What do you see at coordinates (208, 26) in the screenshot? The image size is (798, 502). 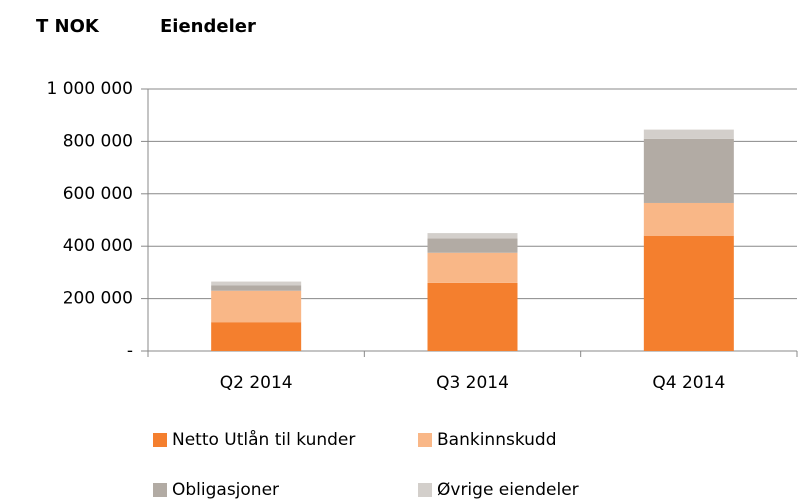 I see `chart-title: Eiendeler` at bounding box center [208, 26].